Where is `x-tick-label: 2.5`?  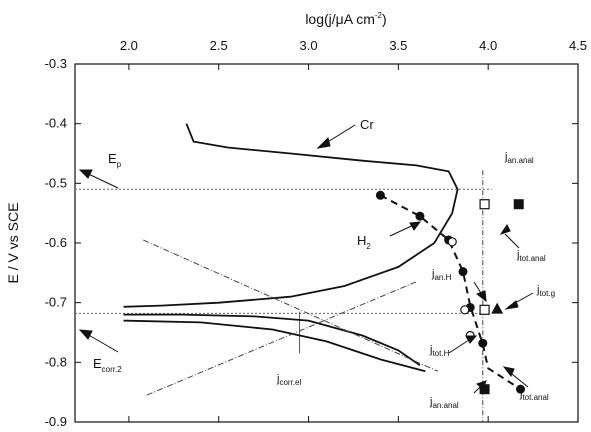 x-tick-label: 2.5 is located at coordinates (219, 45).